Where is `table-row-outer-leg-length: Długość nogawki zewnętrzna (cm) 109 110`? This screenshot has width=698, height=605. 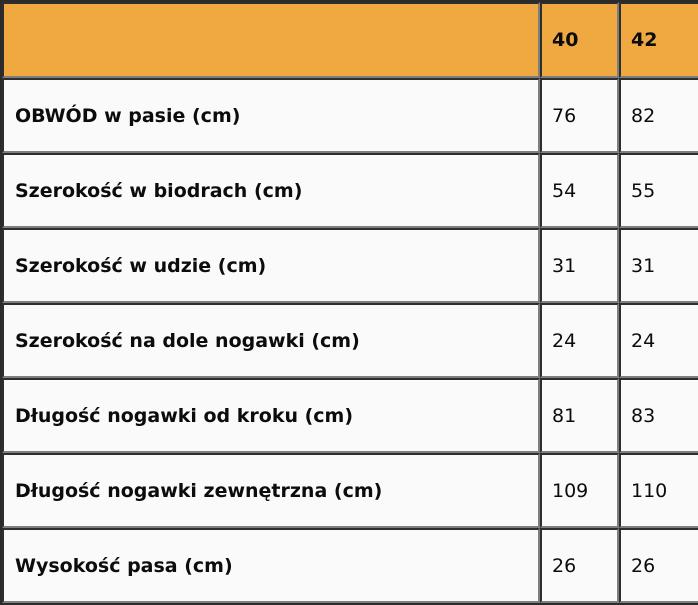
table-row-outer-leg-length: Długość nogawki zewnętrzna (cm) 109 110 is located at coordinates (350, 490).